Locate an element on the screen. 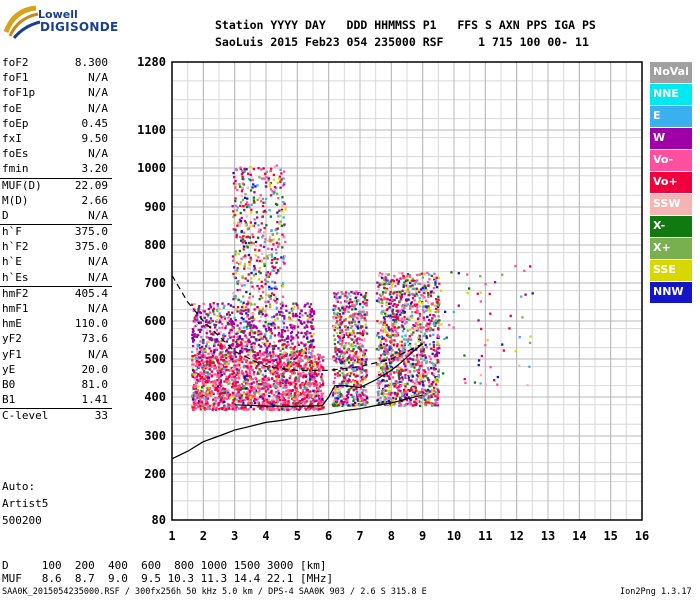 The width and height of the screenshot is (700, 600). param-row: h`F2 375.0 is located at coordinates (56, 247).